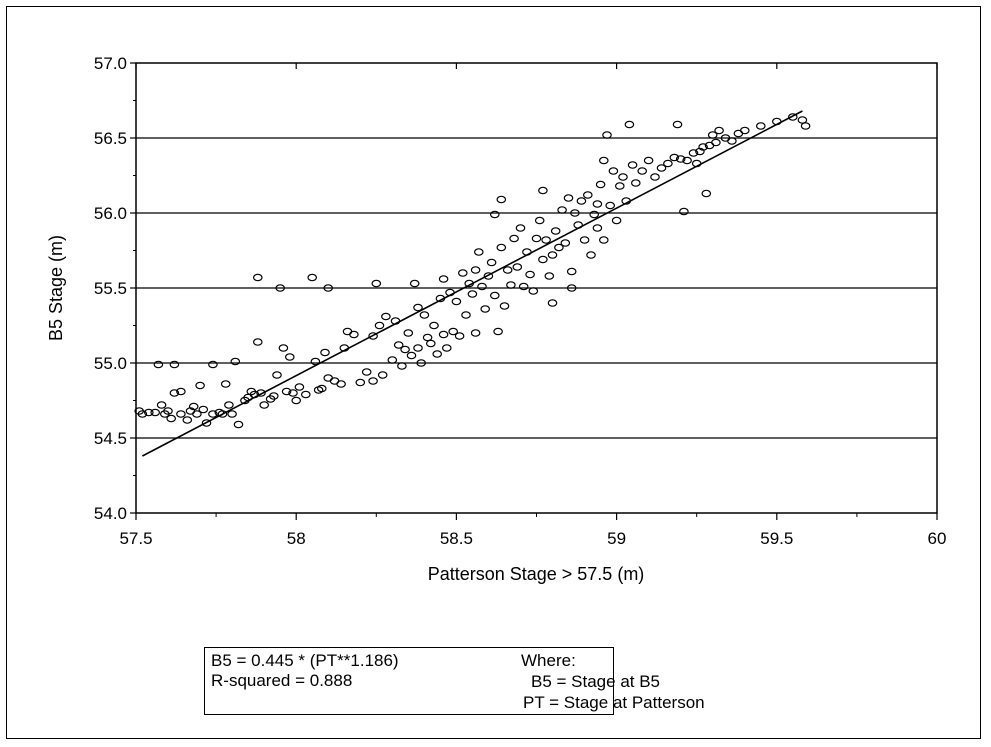  I want to click on y-tick-label: 54.0, so click(110, 513).